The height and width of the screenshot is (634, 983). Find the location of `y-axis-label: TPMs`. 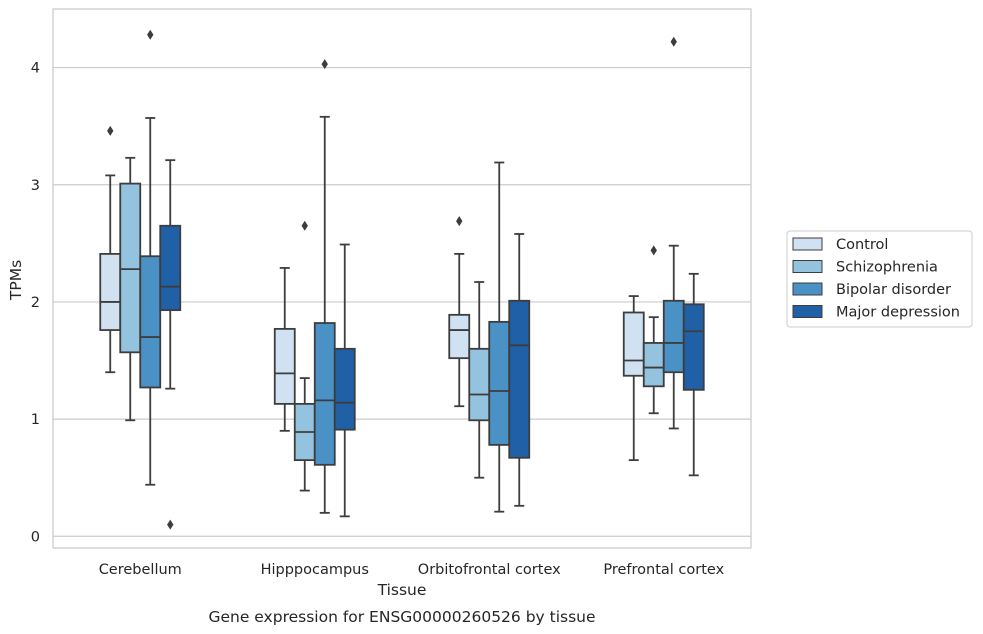

y-axis-label: TPMs is located at coordinates (16, 280).